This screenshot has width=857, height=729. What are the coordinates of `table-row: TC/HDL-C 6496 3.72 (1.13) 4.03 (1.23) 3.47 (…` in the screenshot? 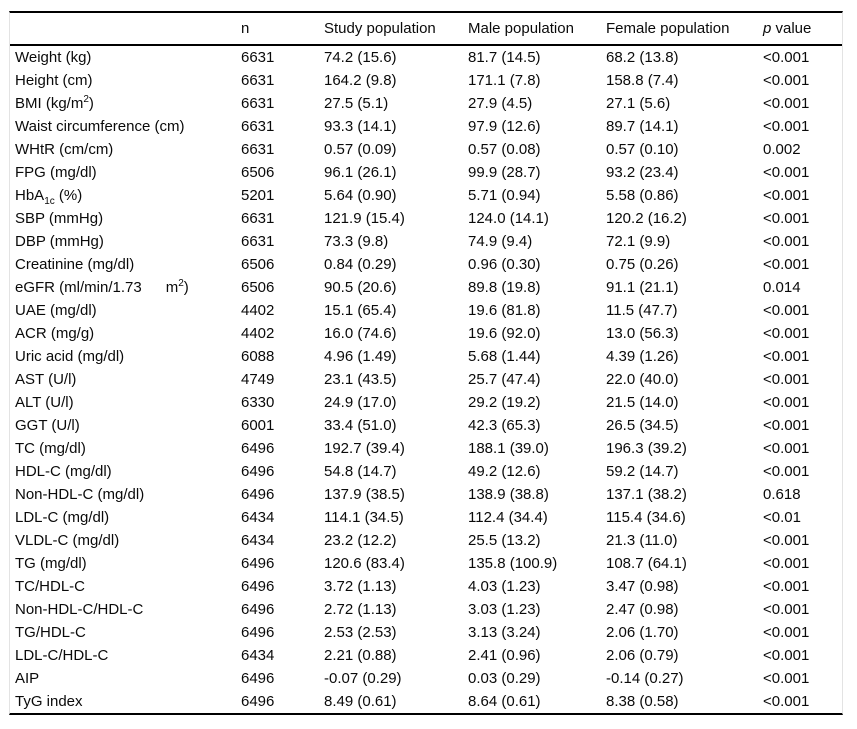 It's located at (426, 586).